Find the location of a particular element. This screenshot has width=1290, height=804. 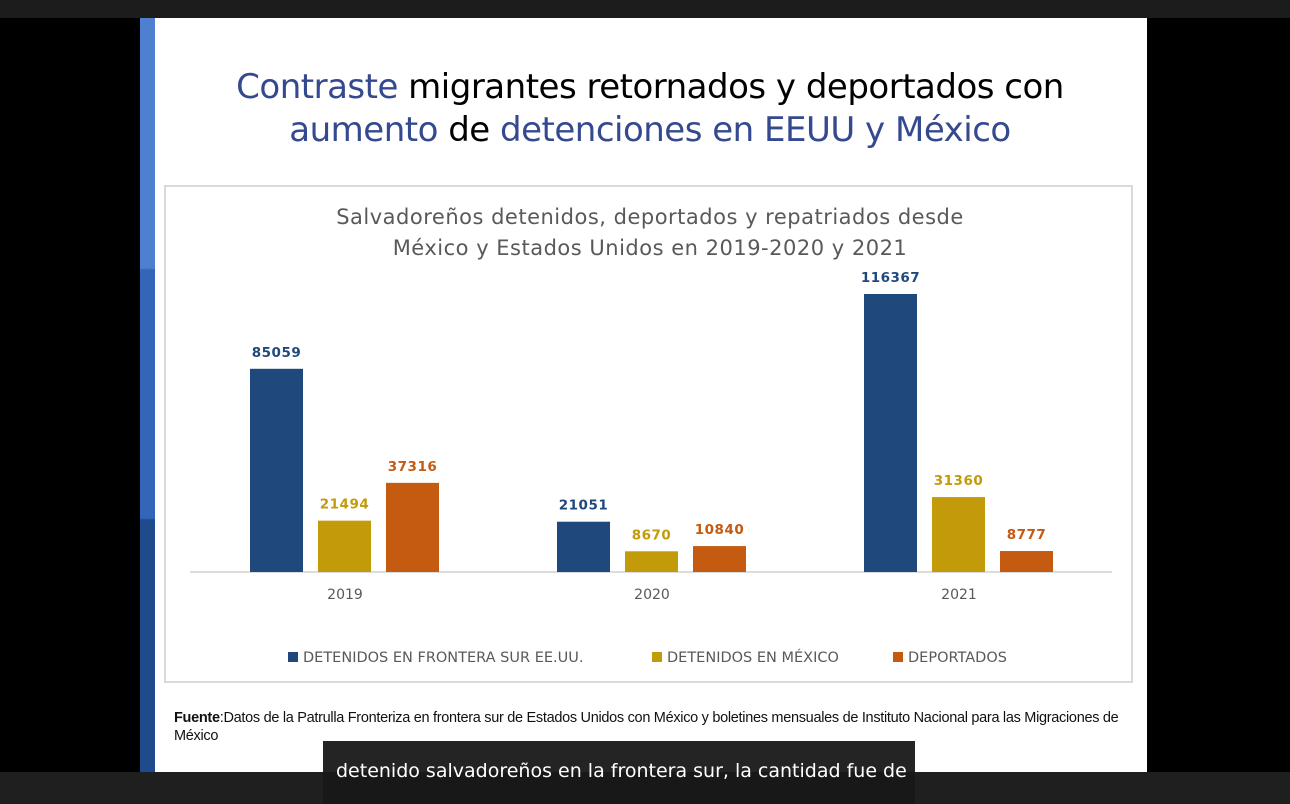

data-label: 8777 is located at coordinates (1027, 535).